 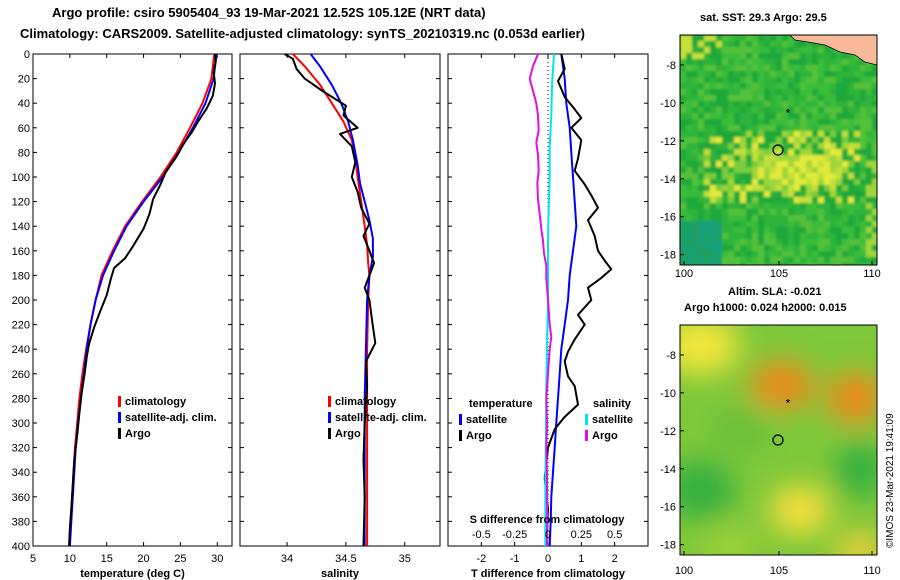 What do you see at coordinates (668, 256) in the screenshot?
I see `map-y-tick-label: -18` at bounding box center [668, 256].